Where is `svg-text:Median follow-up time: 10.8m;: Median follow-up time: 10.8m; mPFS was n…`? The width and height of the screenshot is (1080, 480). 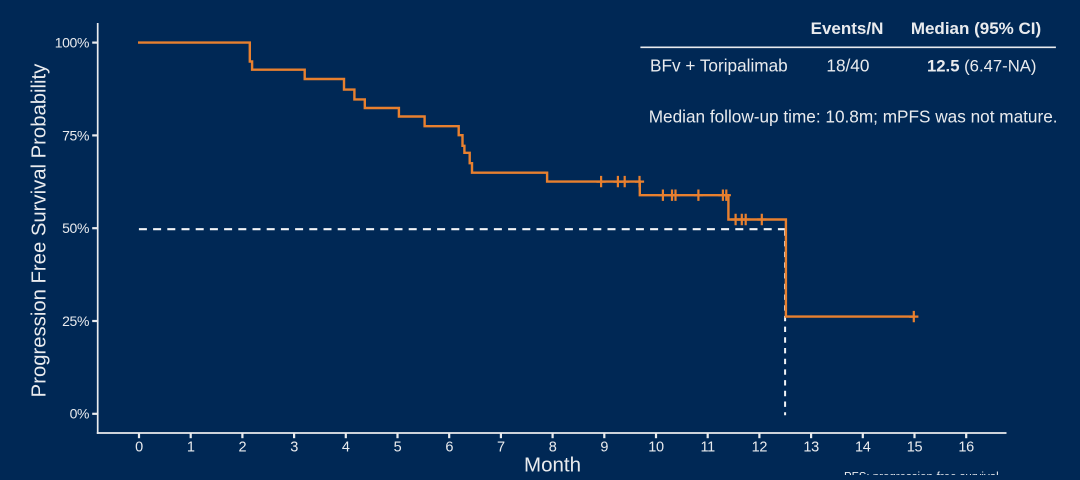
svg-text:Median follow-up time: 10.8m;: Median follow-up time: 10.8m; mPFS was n… is located at coordinates (853, 117).